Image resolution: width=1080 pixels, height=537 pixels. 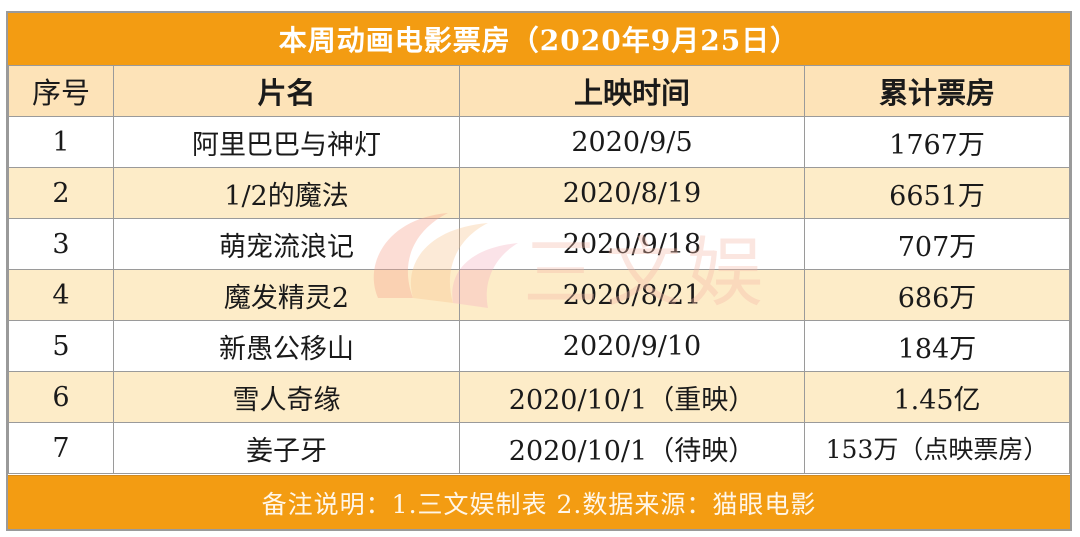 What do you see at coordinates (61, 142) in the screenshot?
I see `row-no: 1` at bounding box center [61, 142].